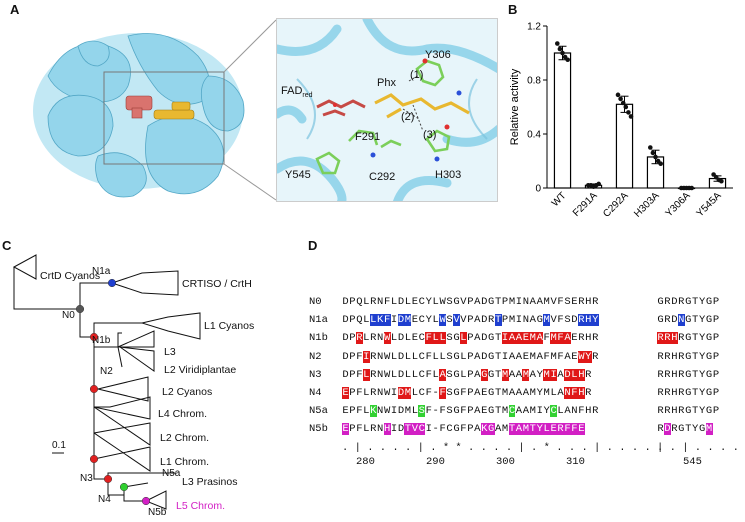 The height and width of the screenshot is (522, 745). I want to click on tree-node-n4, so click(108, 479).